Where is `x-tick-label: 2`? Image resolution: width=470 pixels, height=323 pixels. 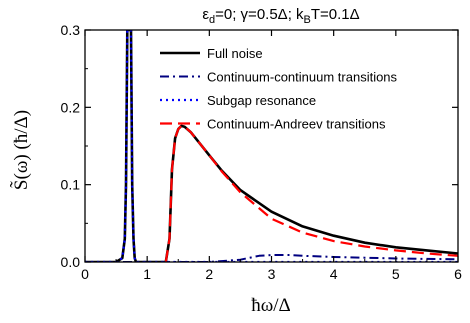 x-tick-label: 2 is located at coordinates (209, 274).